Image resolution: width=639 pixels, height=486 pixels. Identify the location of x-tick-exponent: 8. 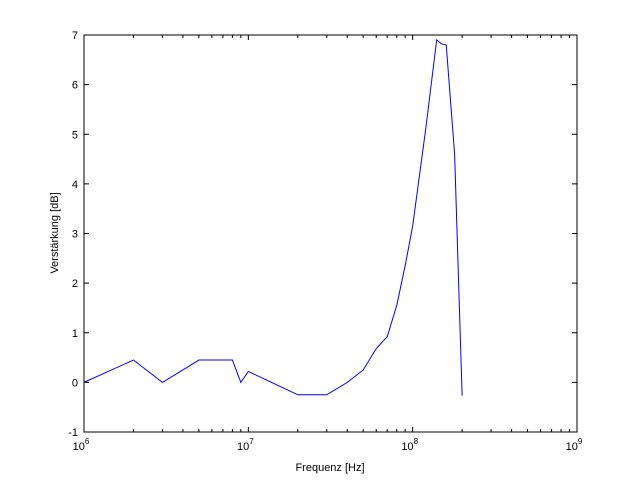
(416, 441).